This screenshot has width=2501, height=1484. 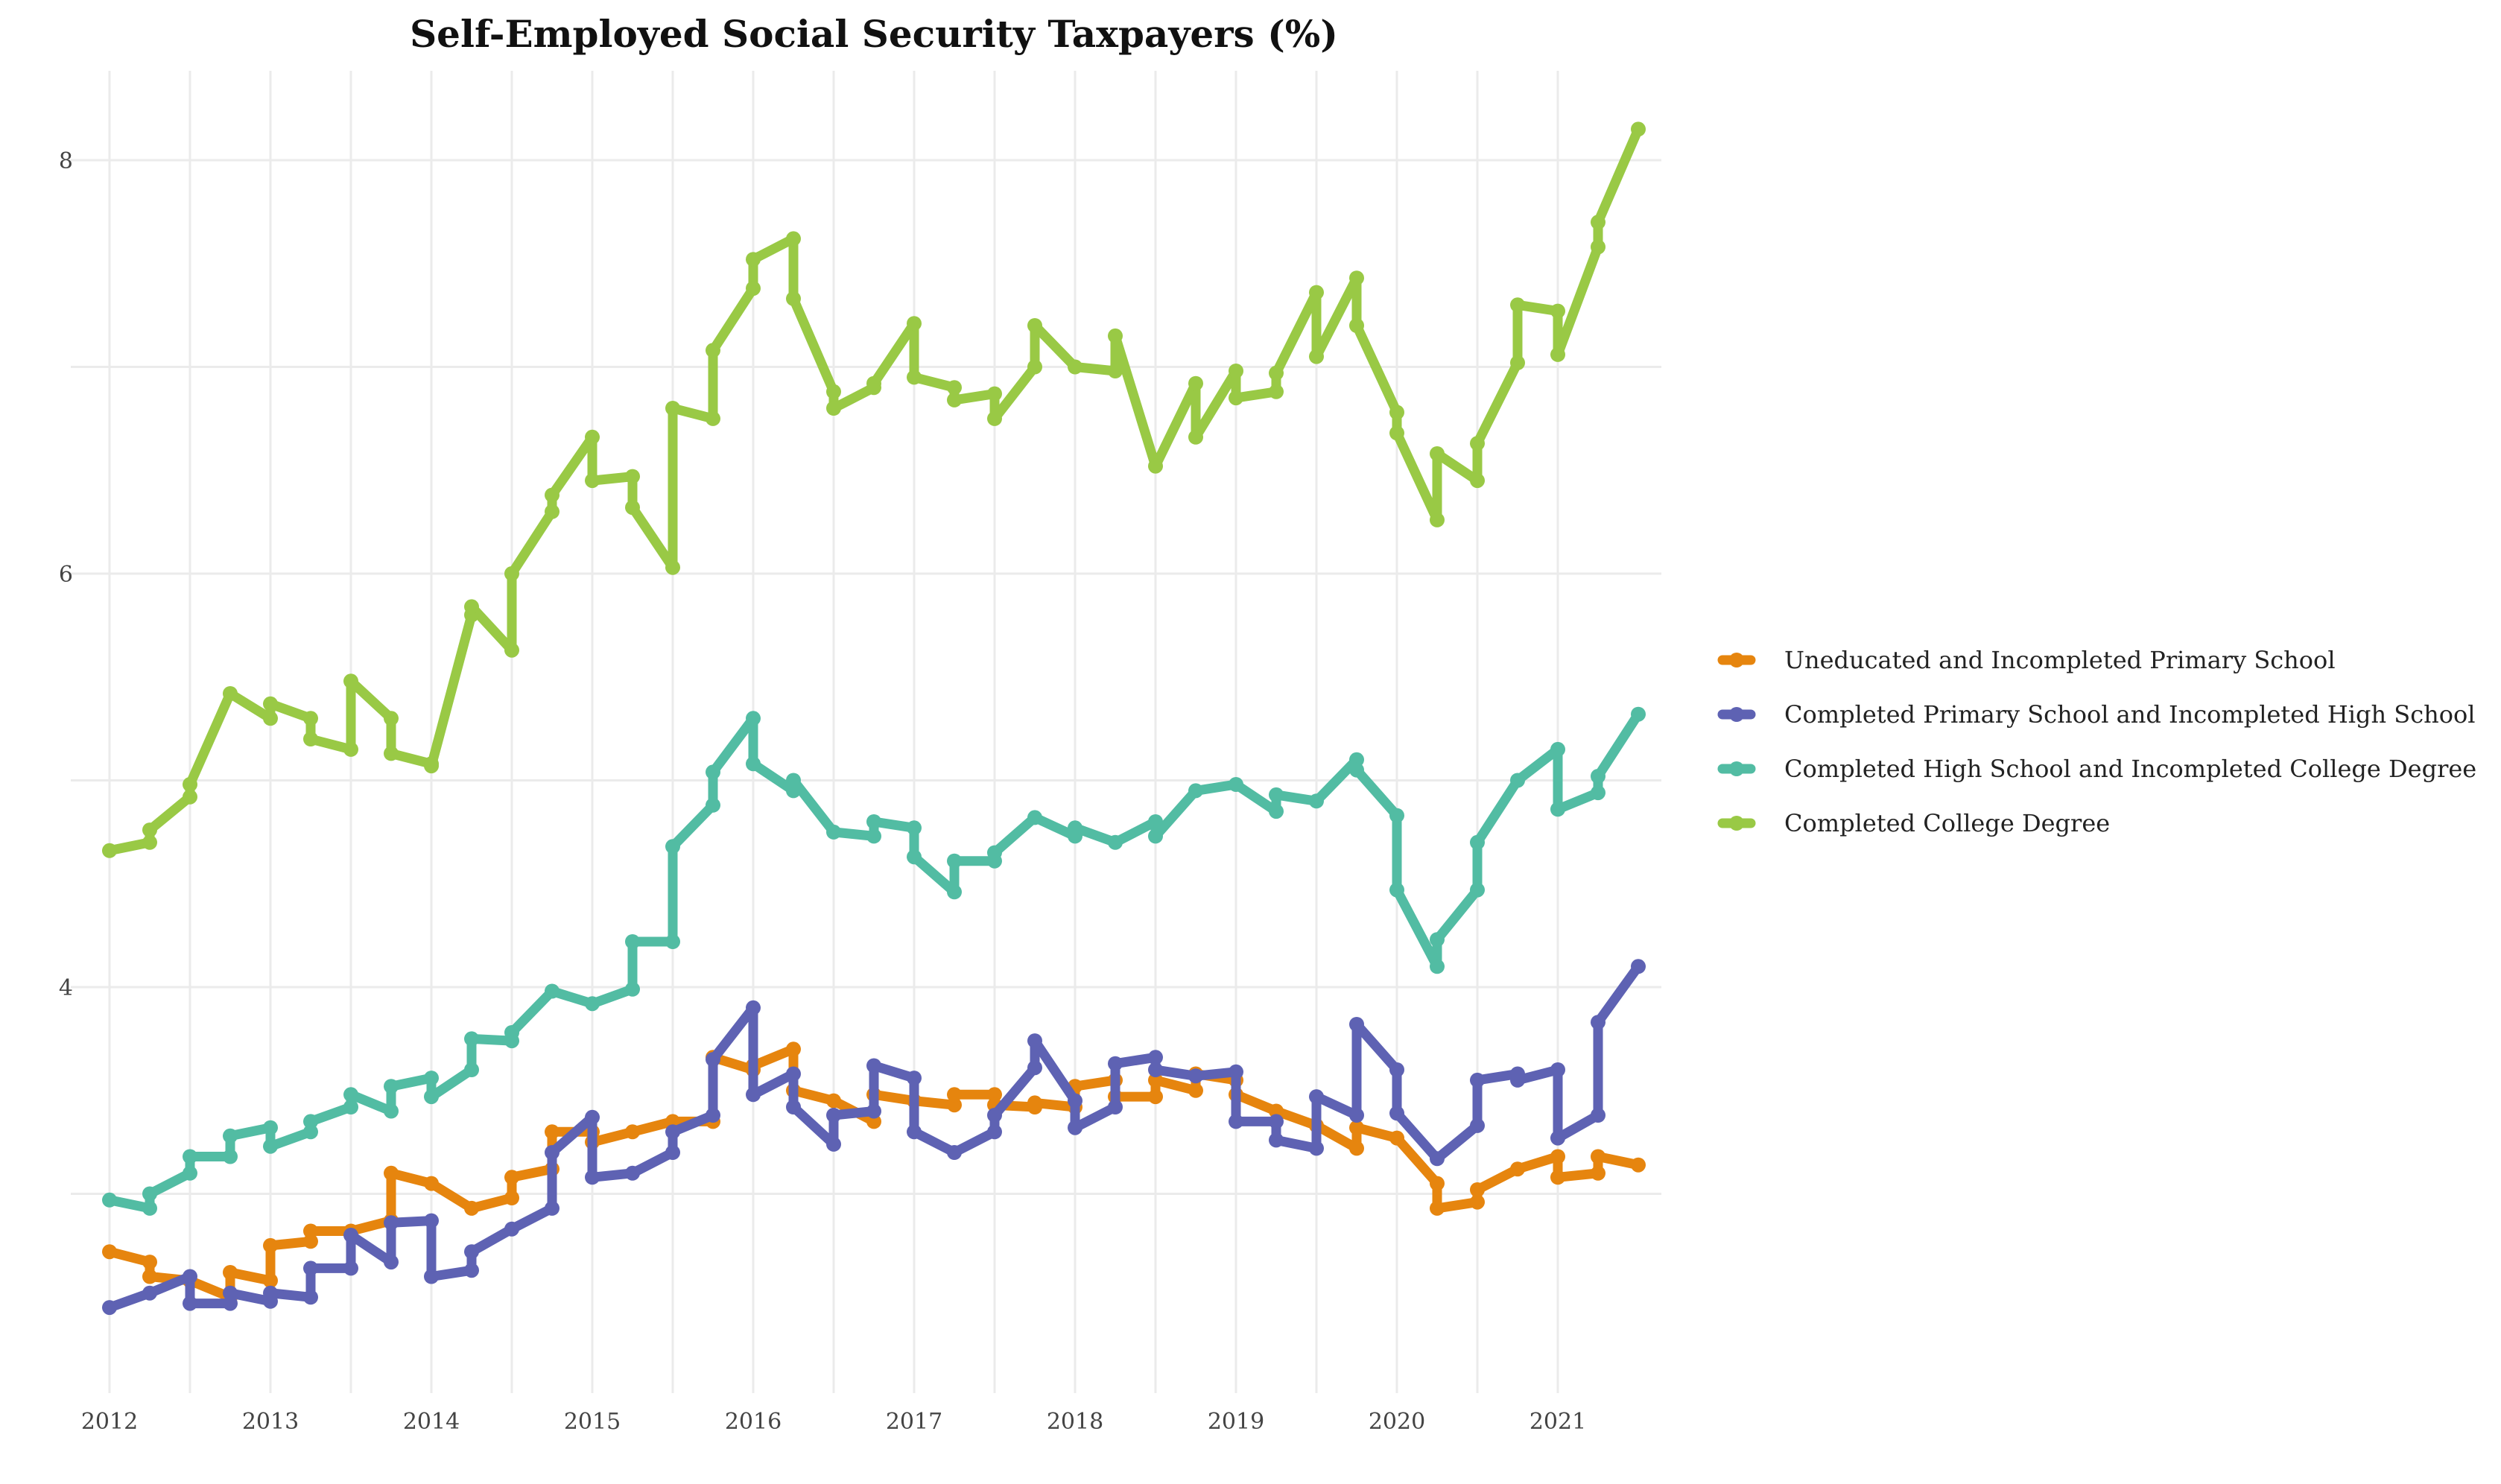 I want to click on y-tick-label: 4, so click(x=66, y=988).